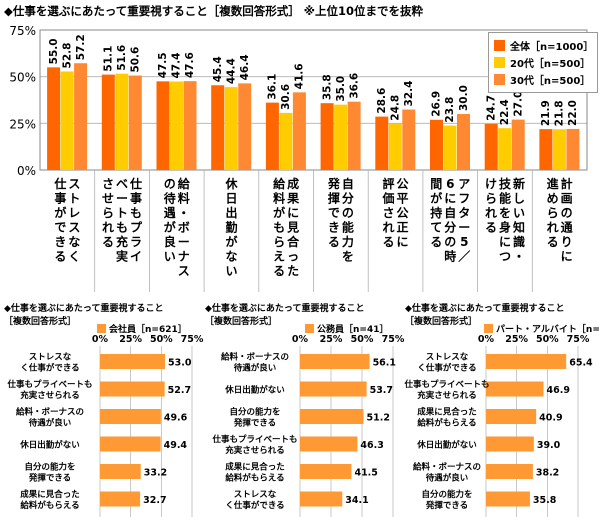 The height and width of the screenshot is (517, 600). I want to click on x-tick-label: 0%, so click(100, 339).